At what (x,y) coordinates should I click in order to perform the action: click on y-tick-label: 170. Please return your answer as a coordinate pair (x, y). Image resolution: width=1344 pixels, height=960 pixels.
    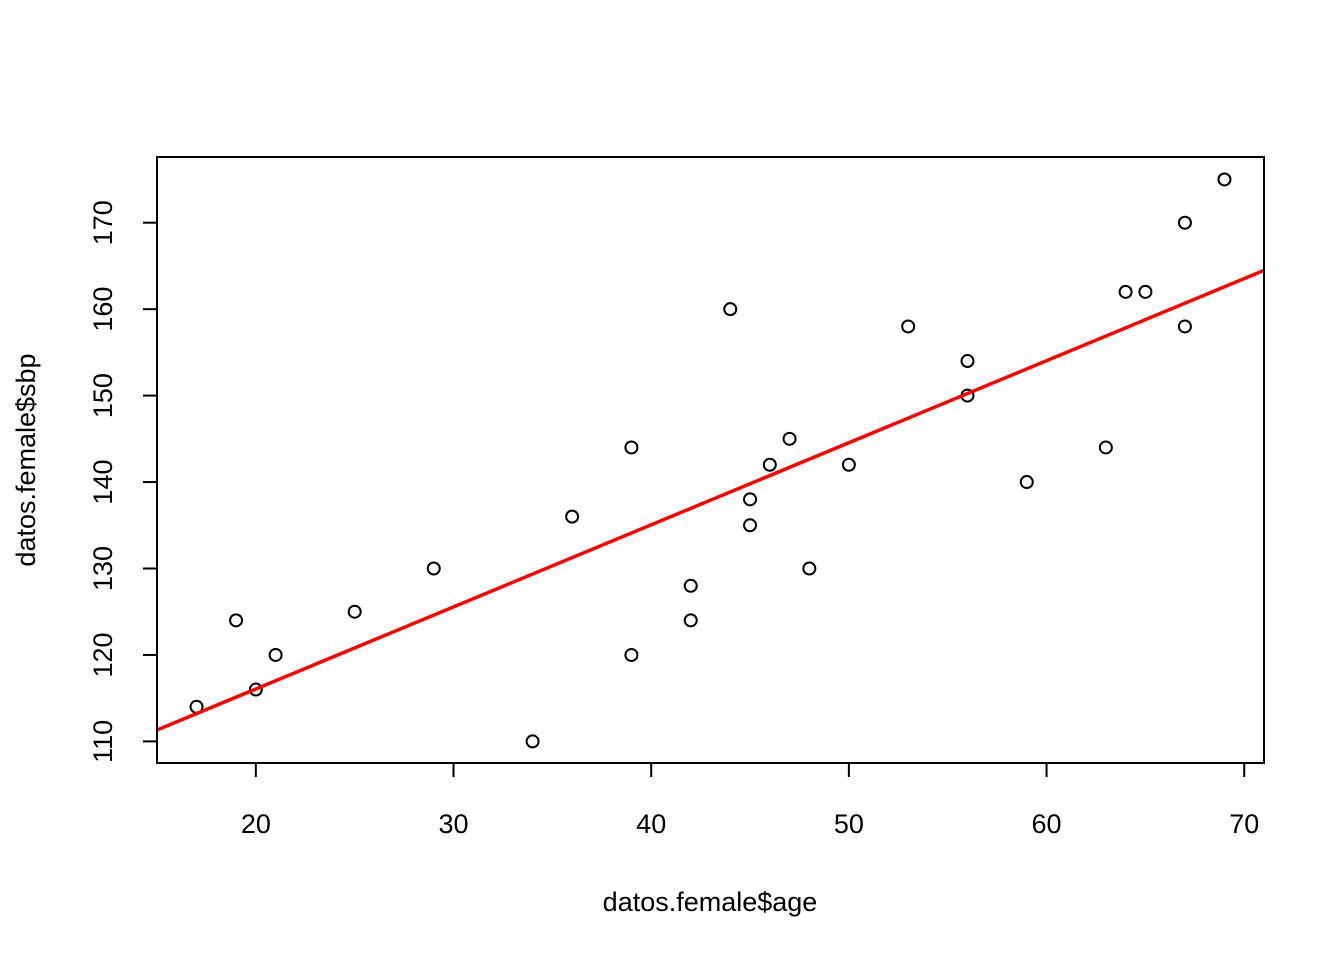
    Looking at the image, I should click on (103, 222).